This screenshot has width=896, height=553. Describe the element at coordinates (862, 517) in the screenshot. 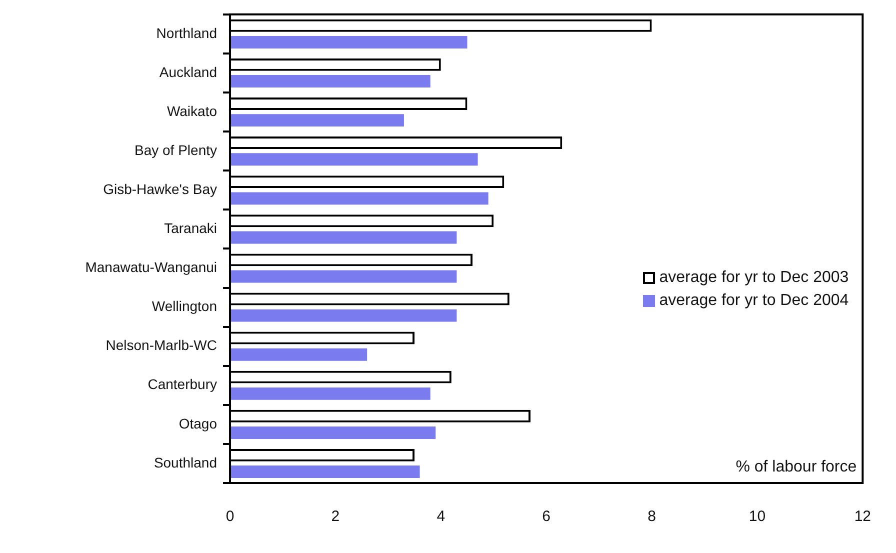

I see `x-tick-label: 12` at that location.